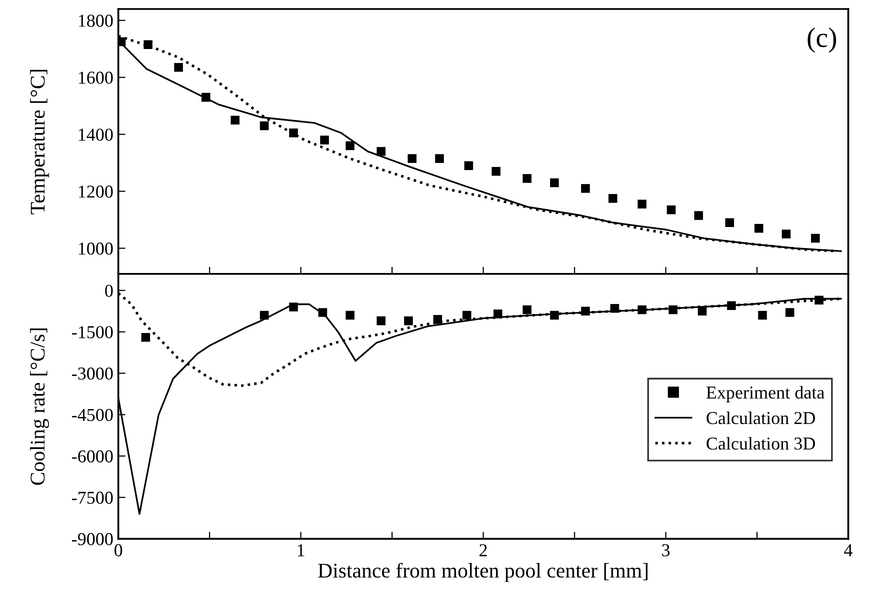 The height and width of the screenshot is (600, 870). What do you see at coordinates (92, 332) in the screenshot?
I see `y-tick-label: -1500` at bounding box center [92, 332].